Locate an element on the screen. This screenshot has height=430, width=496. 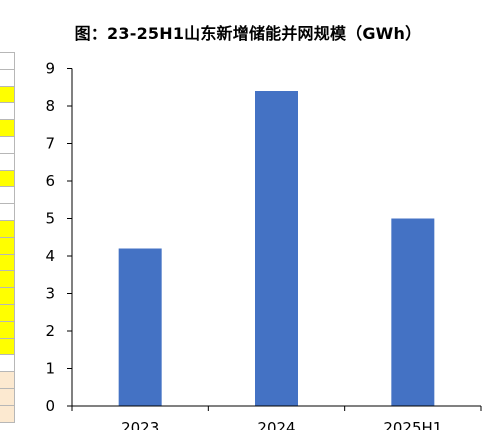
y-tick-label: 5 is located at coordinates (50, 219).